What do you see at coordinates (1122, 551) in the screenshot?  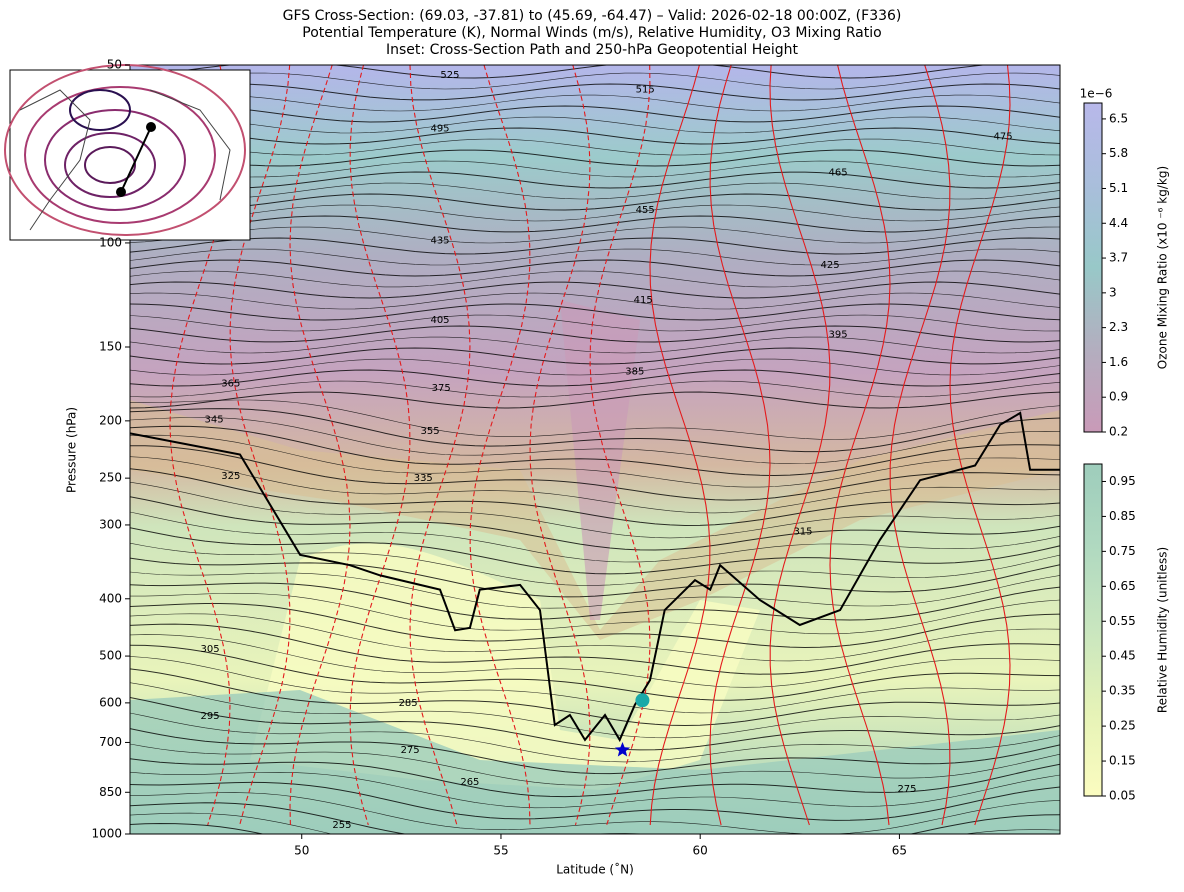 I see `colorbar-tick-label: 0.75` at bounding box center [1122, 551].